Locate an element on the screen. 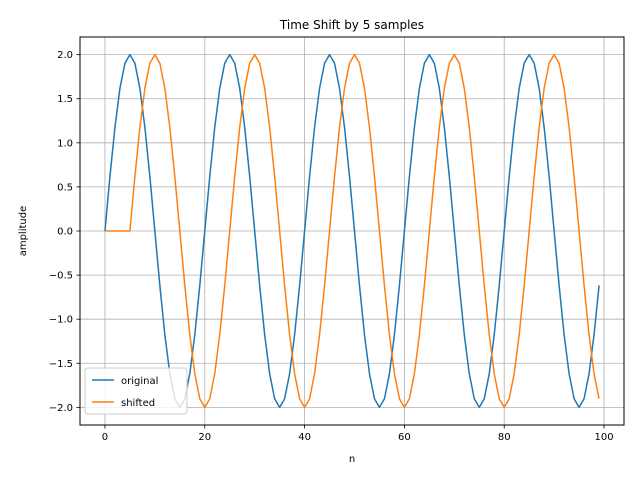 This screenshot has height=480, width=640. x-tick-label: 100 is located at coordinates (603, 437).